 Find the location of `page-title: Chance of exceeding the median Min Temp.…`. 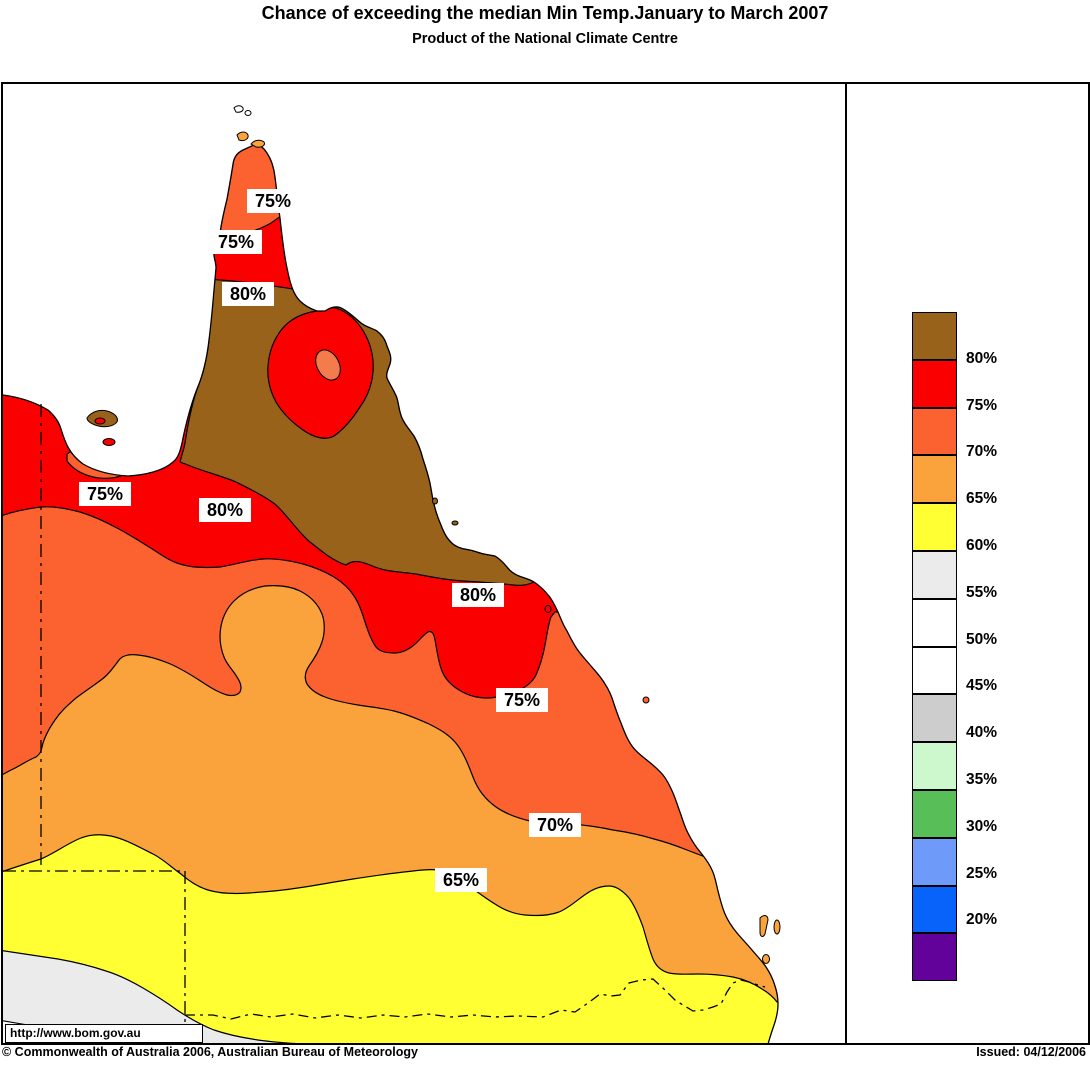

page-title: Chance of exceeding the median Min Temp.… is located at coordinates (545, 13).